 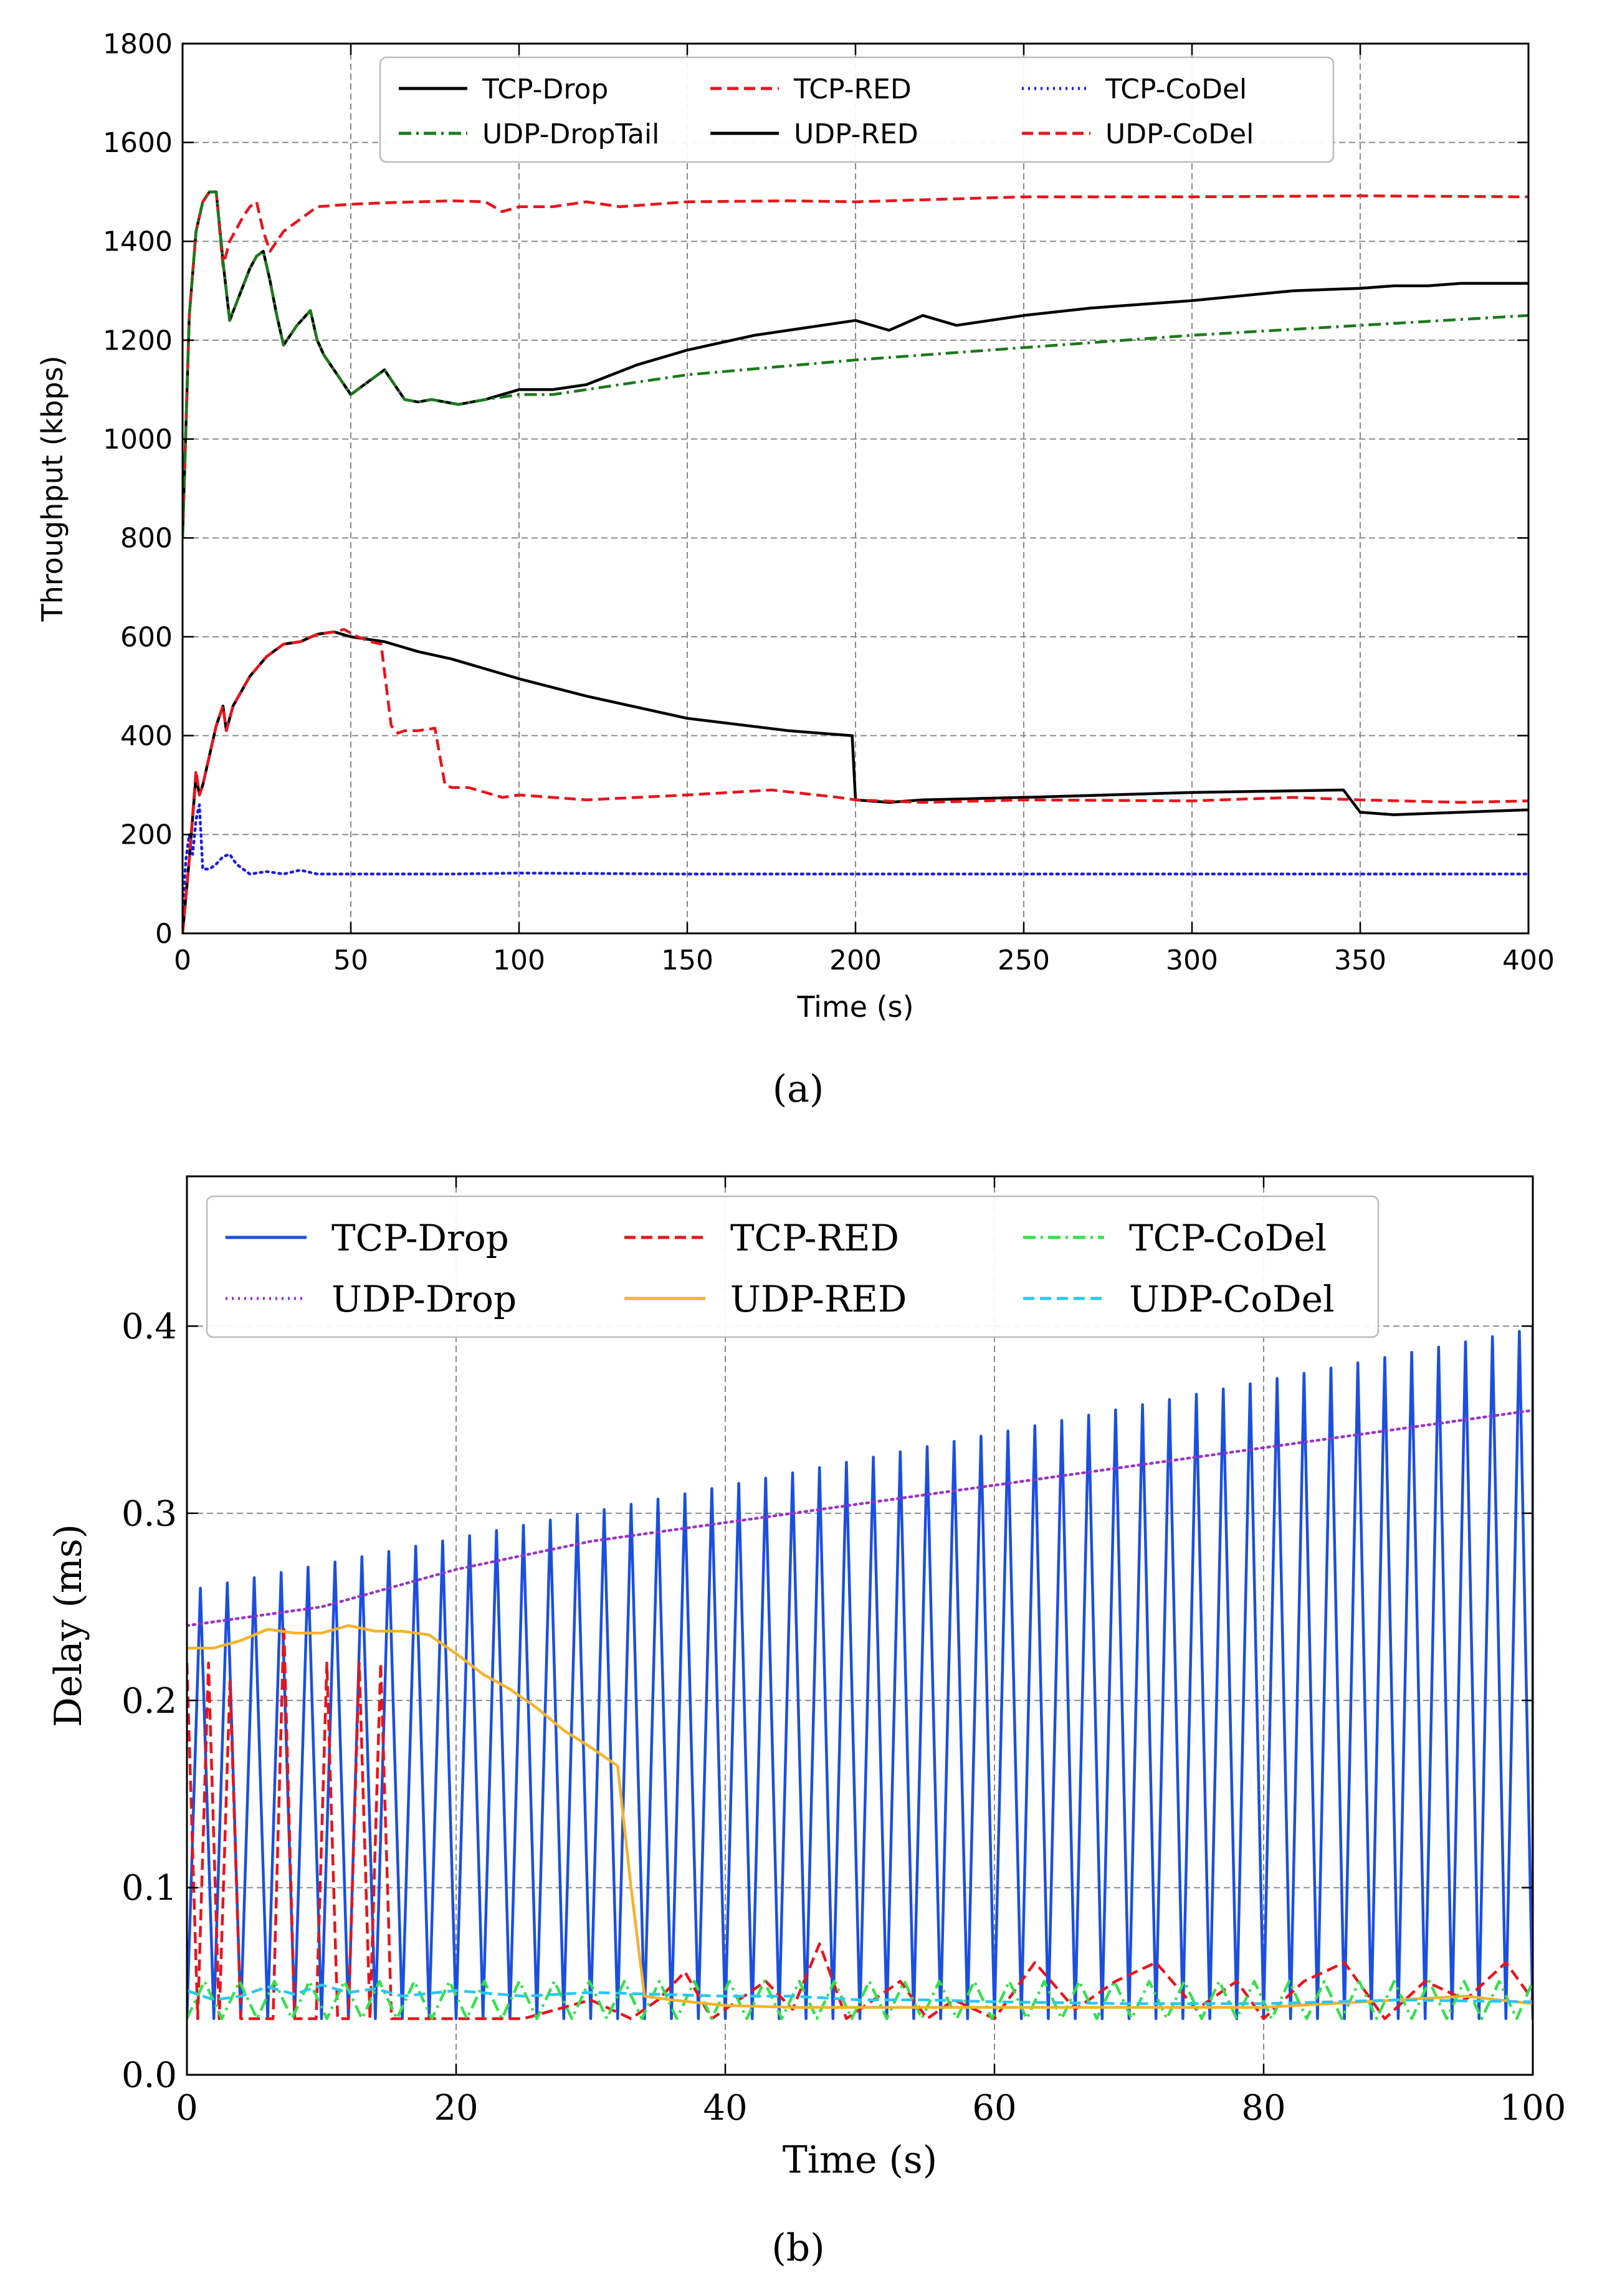 I want to click on delay-chart-ylabel: Delay (ms), so click(x=68, y=1626).